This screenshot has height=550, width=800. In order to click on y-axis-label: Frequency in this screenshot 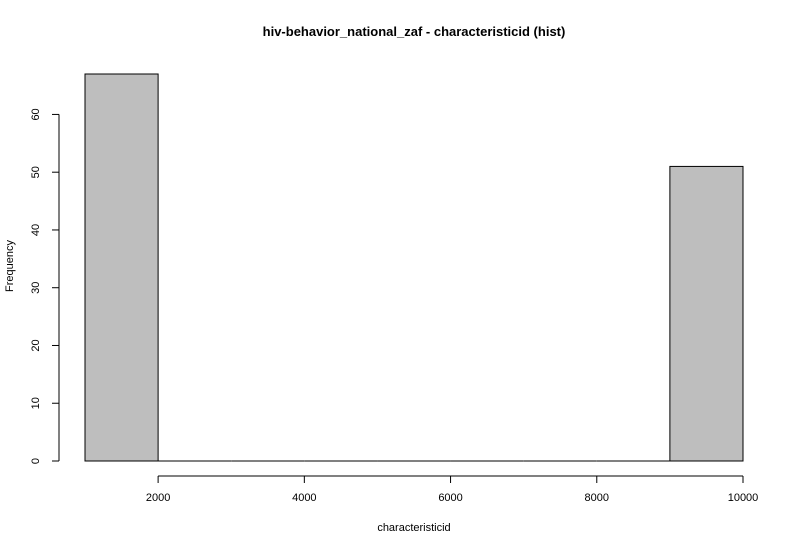, I will do `click(10, 266)`.